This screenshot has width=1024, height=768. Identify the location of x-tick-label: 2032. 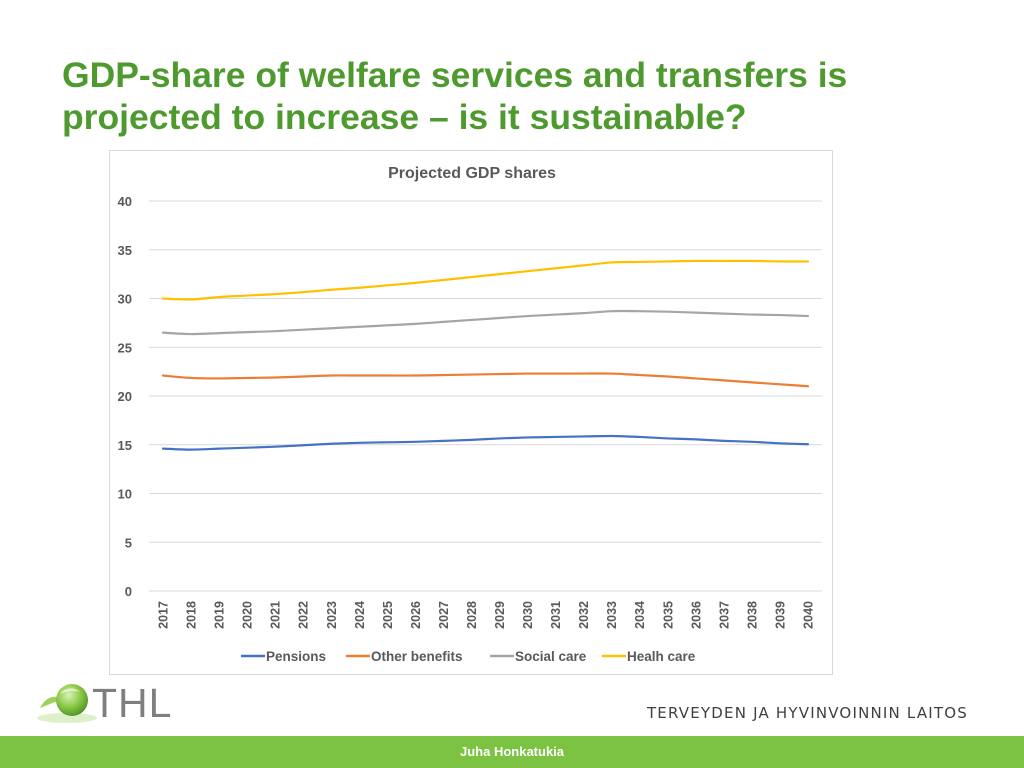
(584, 615).